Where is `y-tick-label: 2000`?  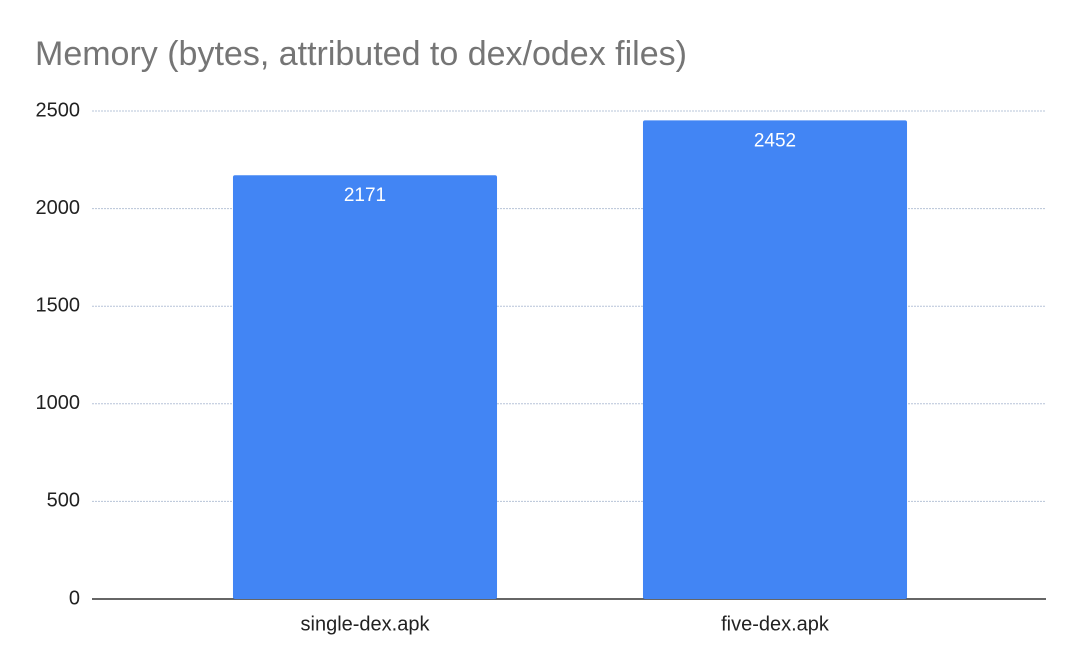 y-tick-label: 2000 is located at coordinates (58, 208).